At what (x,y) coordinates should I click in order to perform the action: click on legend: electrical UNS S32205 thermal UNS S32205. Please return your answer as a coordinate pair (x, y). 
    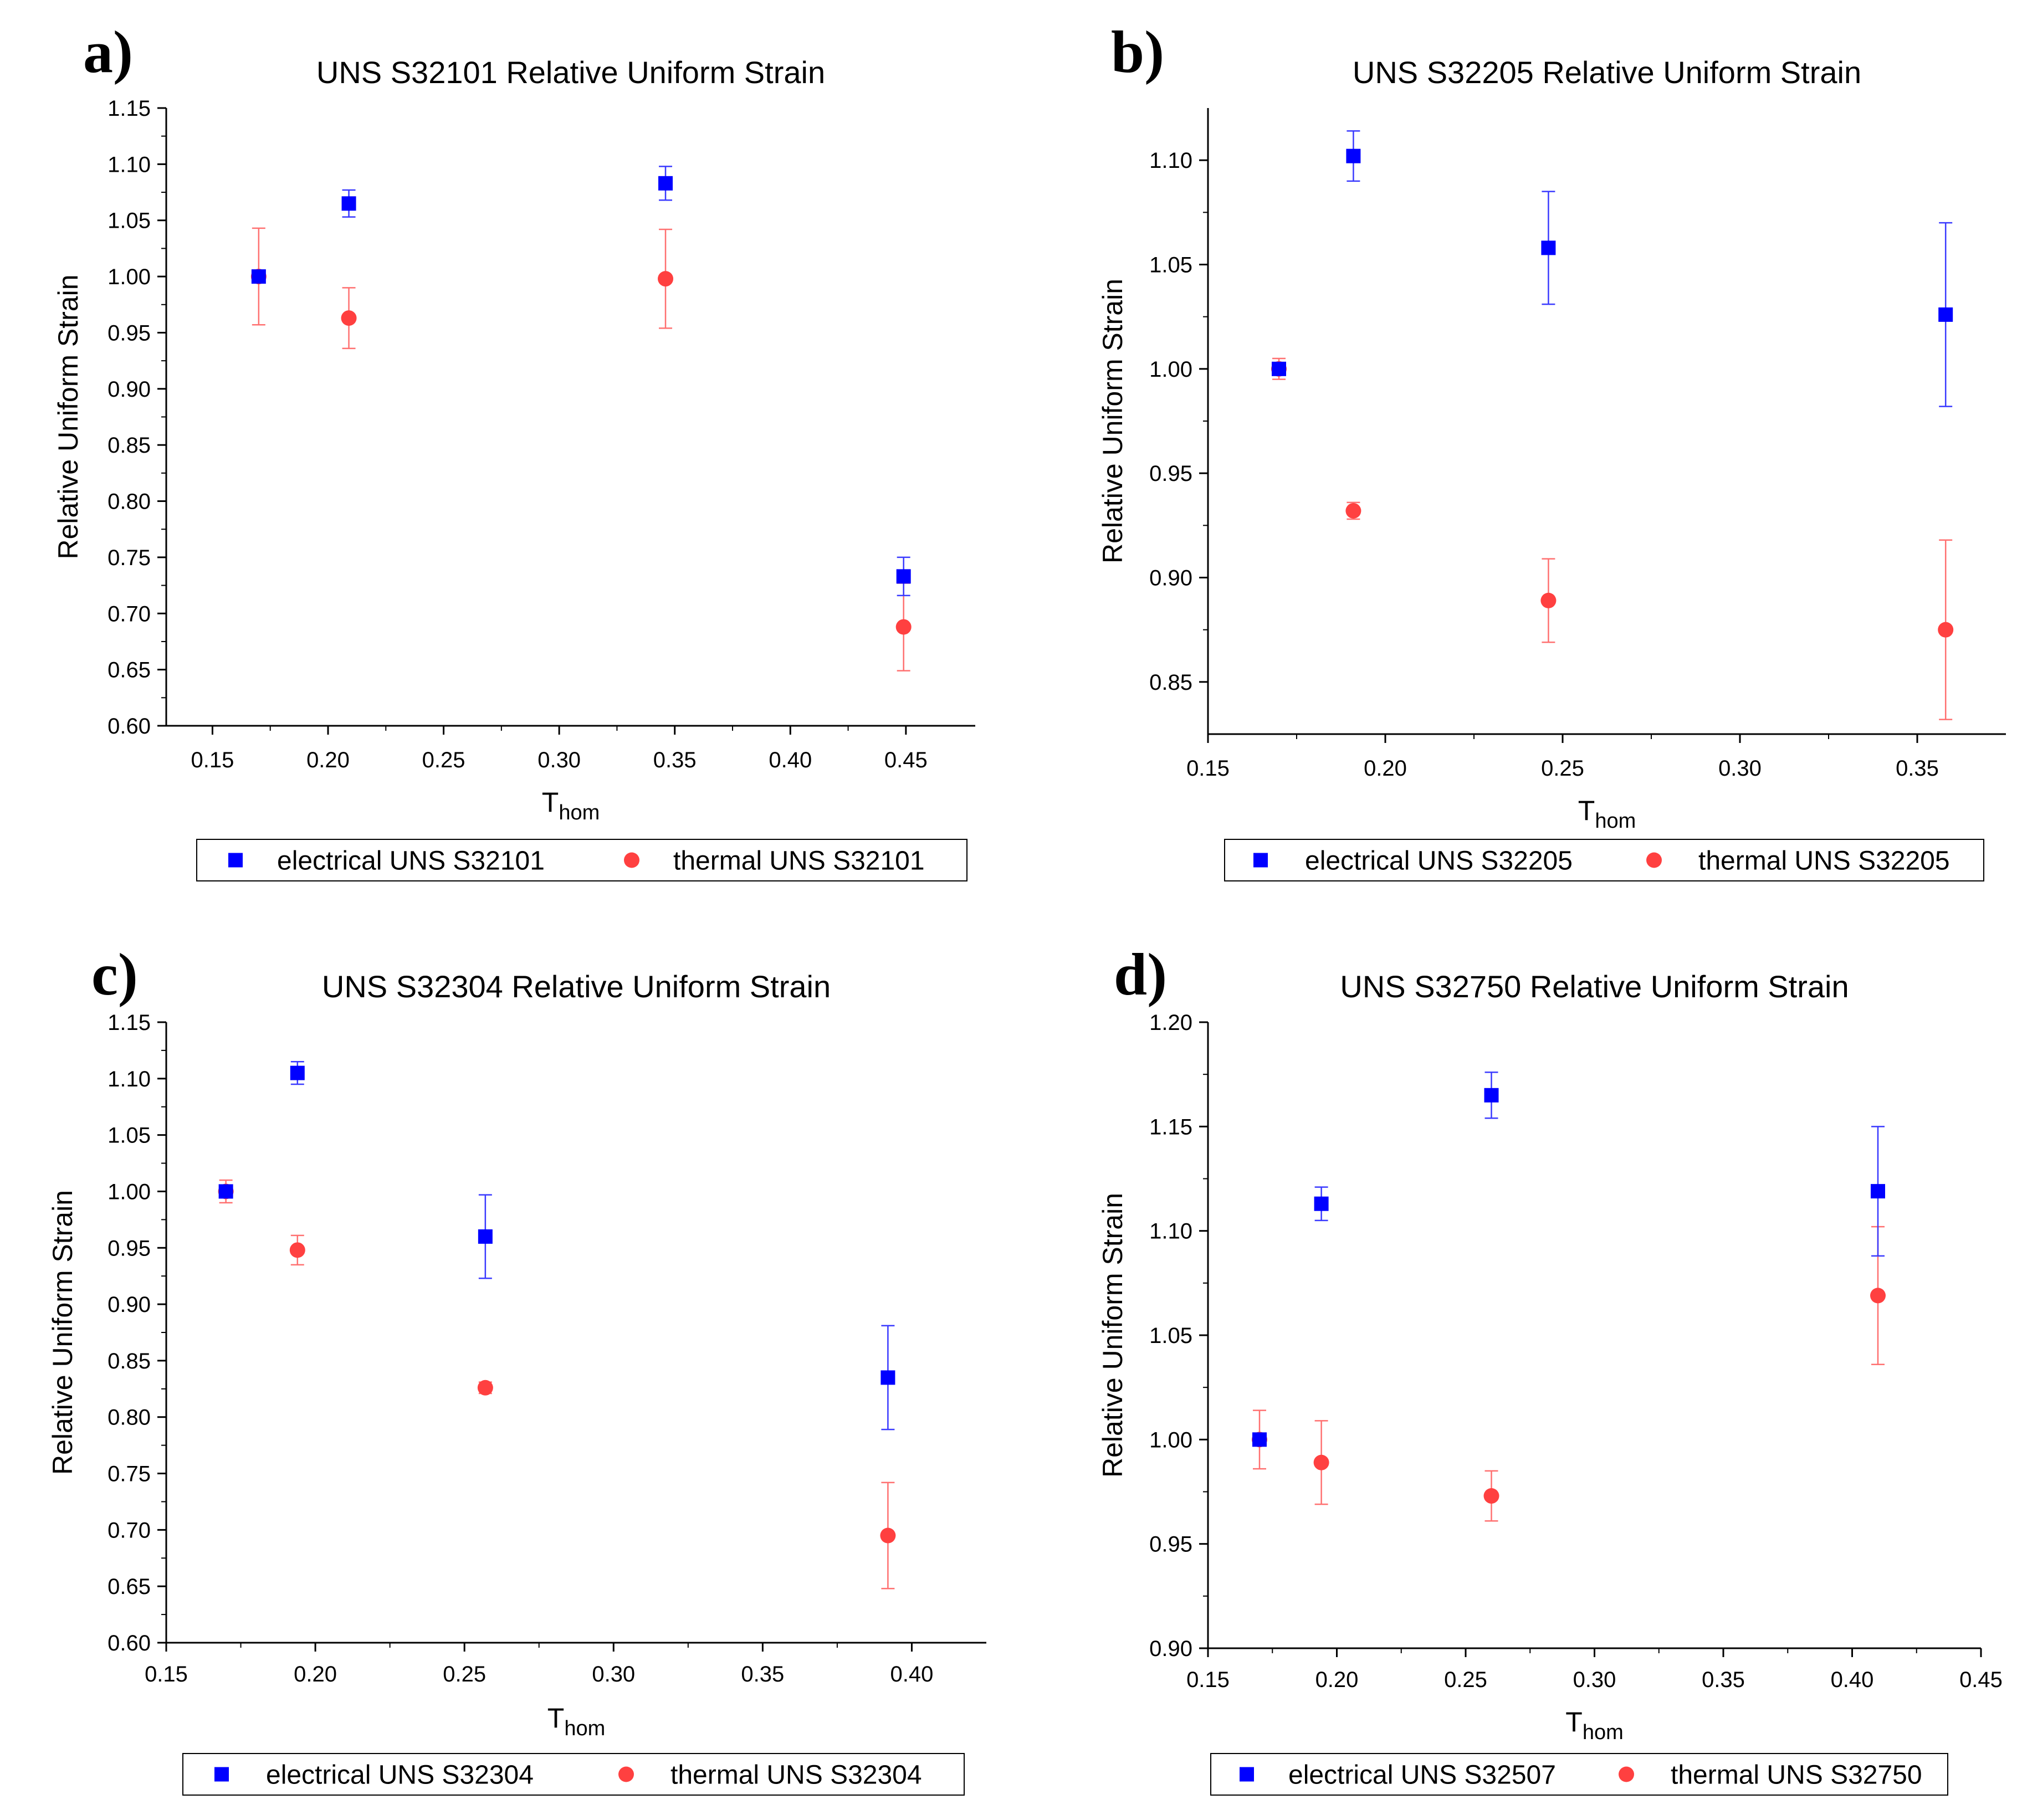
    Looking at the image, I should click on (1604, 860).